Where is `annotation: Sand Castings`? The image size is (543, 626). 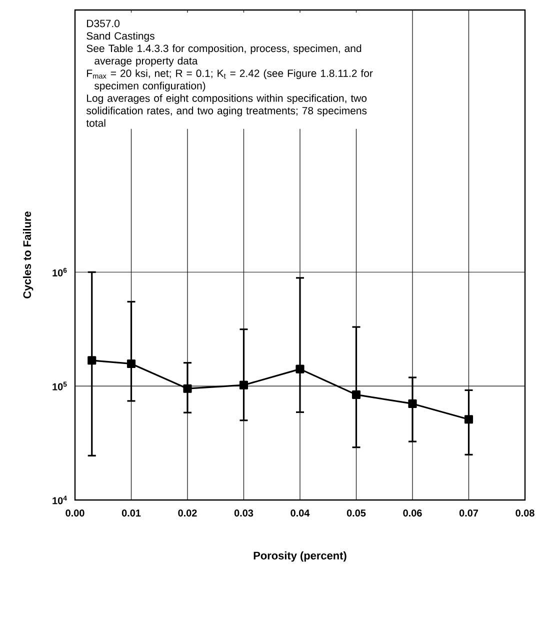 annotation: Sand Castings is located at coordinates (120, 37).